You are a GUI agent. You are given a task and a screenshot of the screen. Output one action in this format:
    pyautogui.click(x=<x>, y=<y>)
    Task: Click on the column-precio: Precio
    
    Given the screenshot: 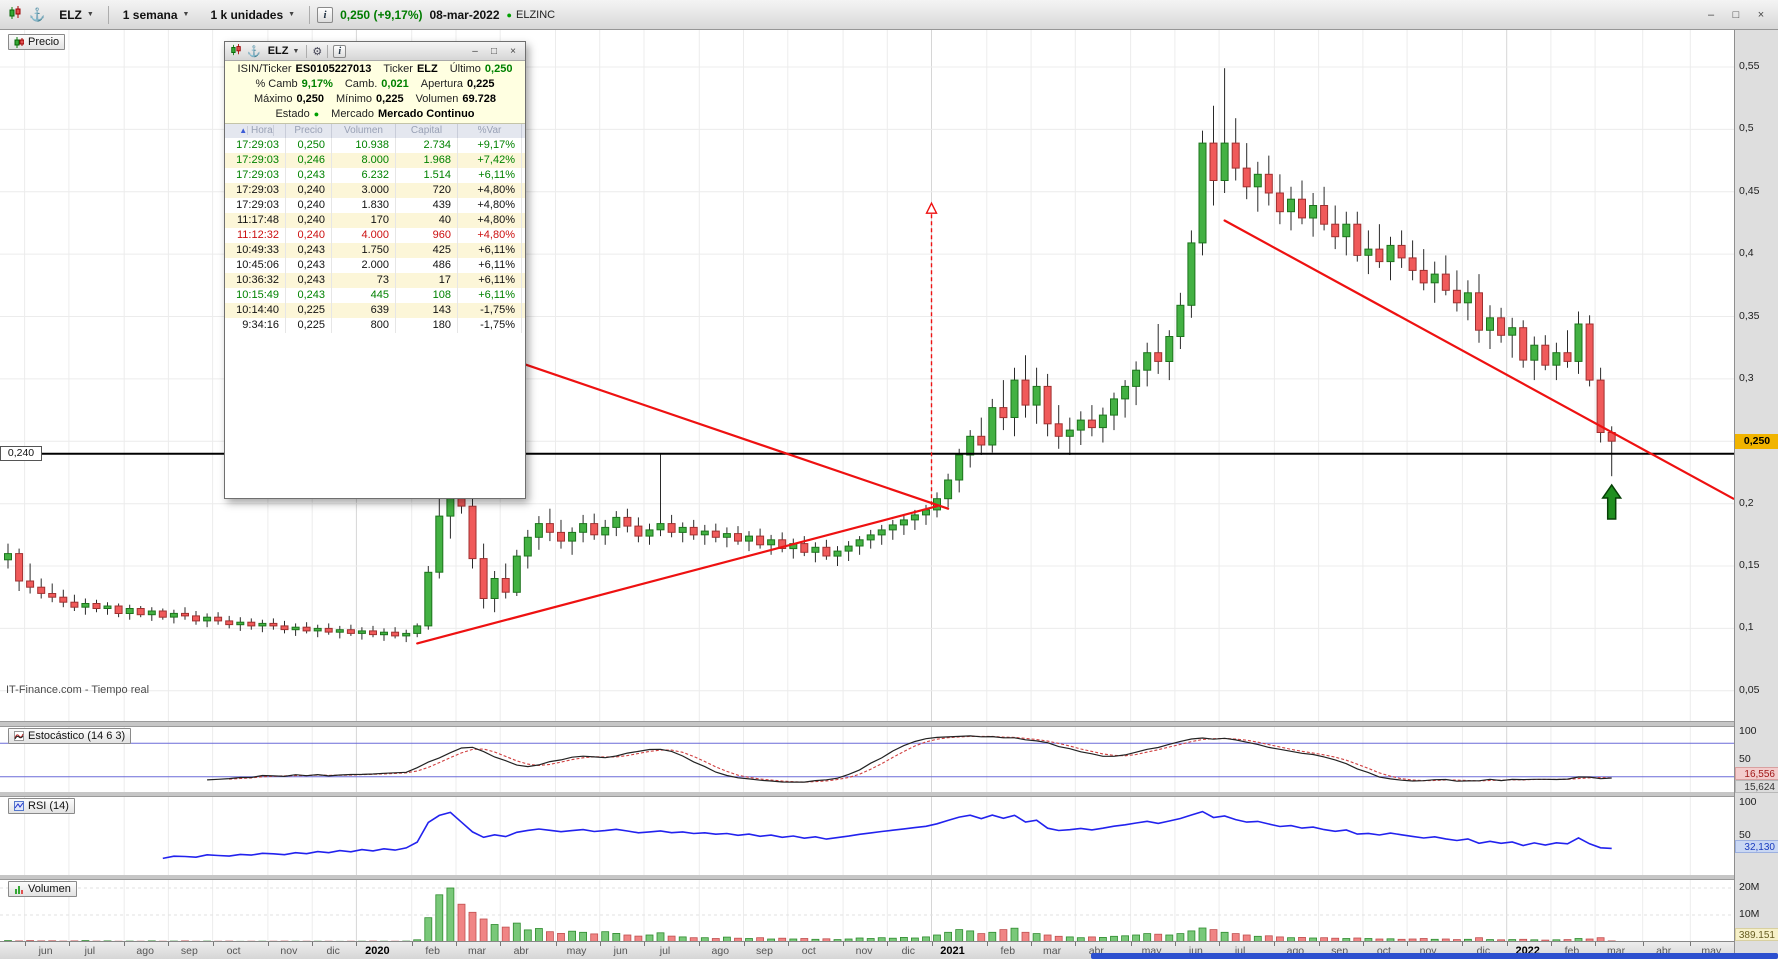 What is the action you would take?
    pyautogui.click(x=309, y=131)
    